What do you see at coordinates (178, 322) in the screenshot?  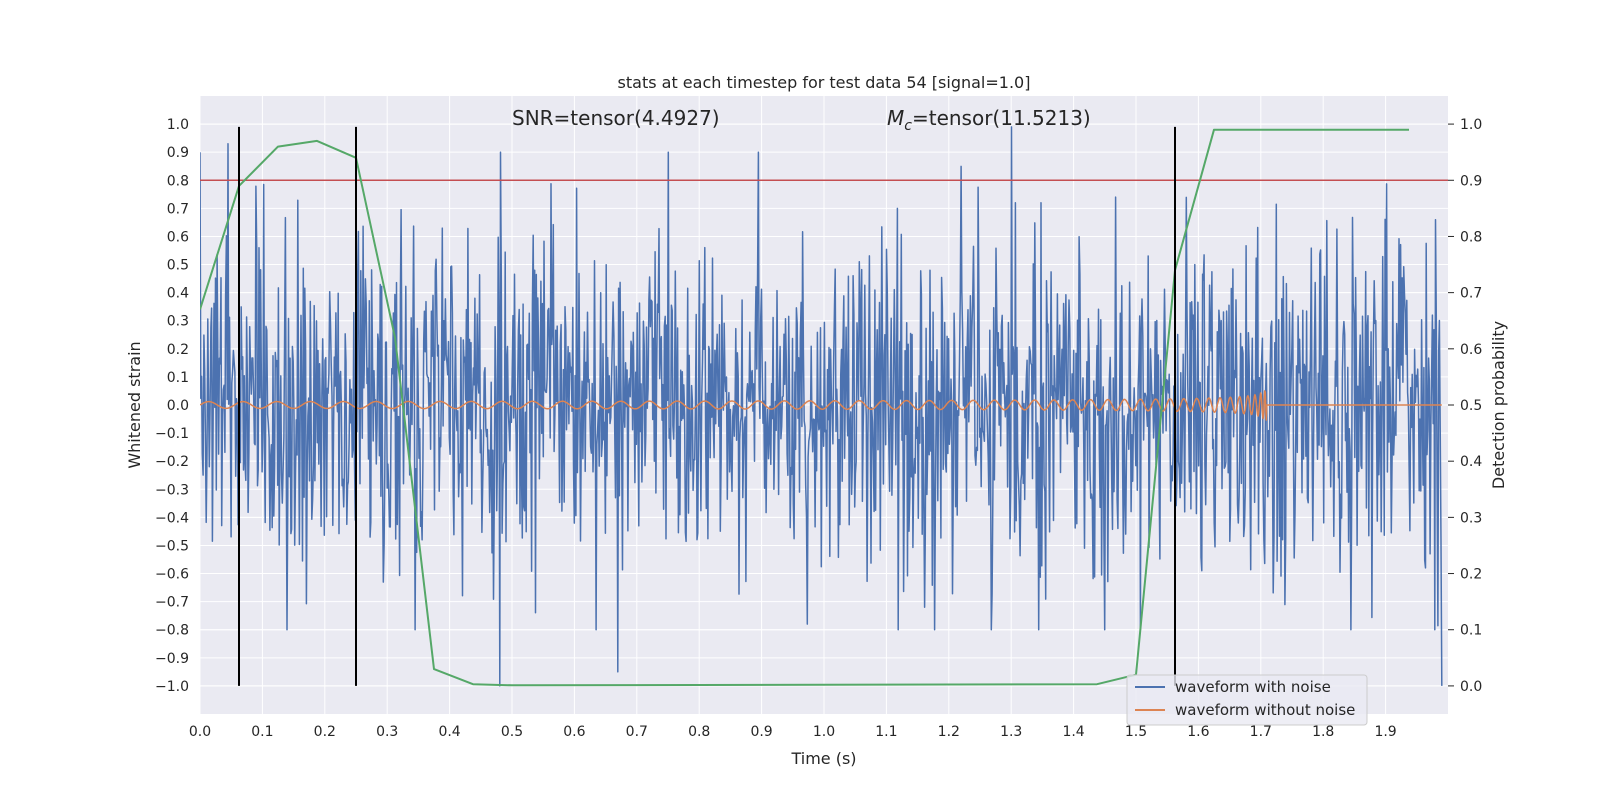 I see `y-tick-label-left: 0.3` at bounding box center [178, 322].